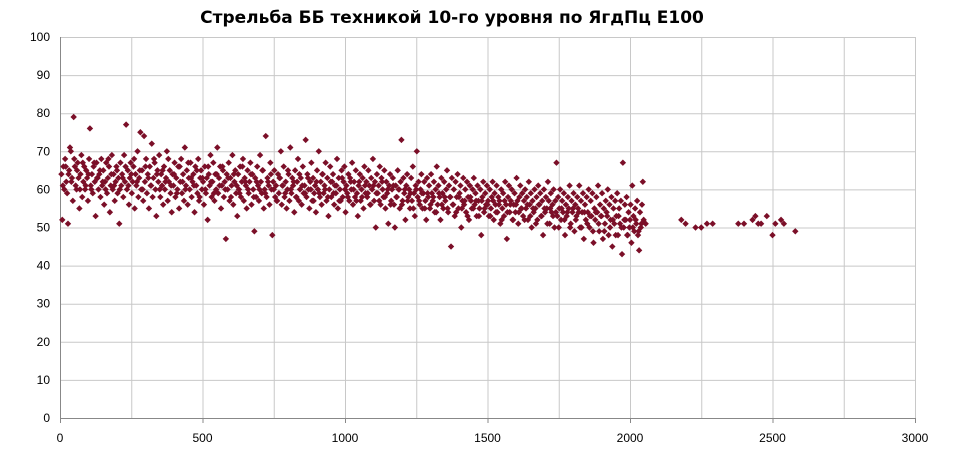 This screenshot has width=960, height=467. I want to click on y-tick-label: 30, so click(44, 304).